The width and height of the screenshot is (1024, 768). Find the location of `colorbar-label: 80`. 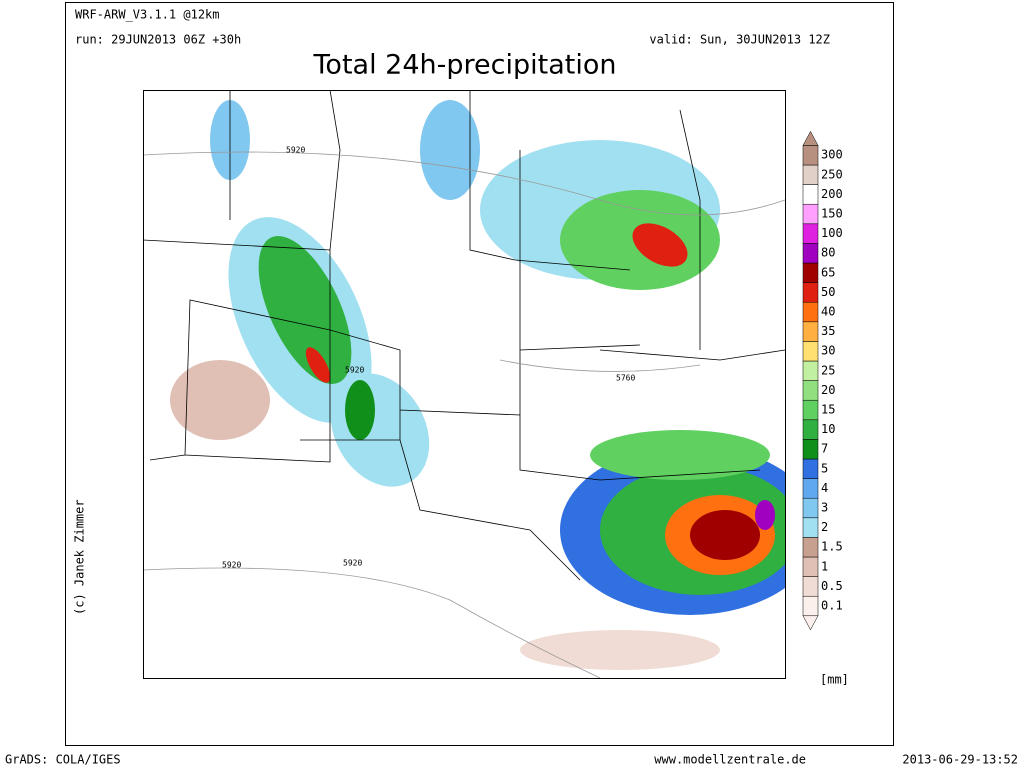

colorbar-label: 80 is located at coordinates (828, 253).